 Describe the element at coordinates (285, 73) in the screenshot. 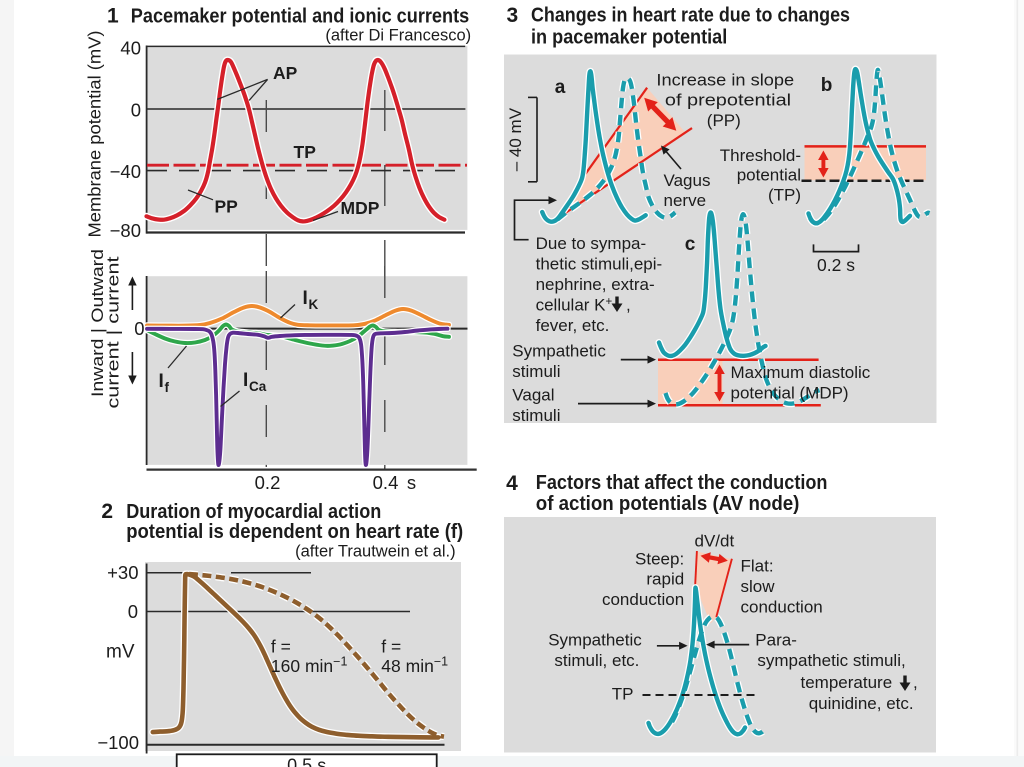

I see `svg-text: AP` at that location.